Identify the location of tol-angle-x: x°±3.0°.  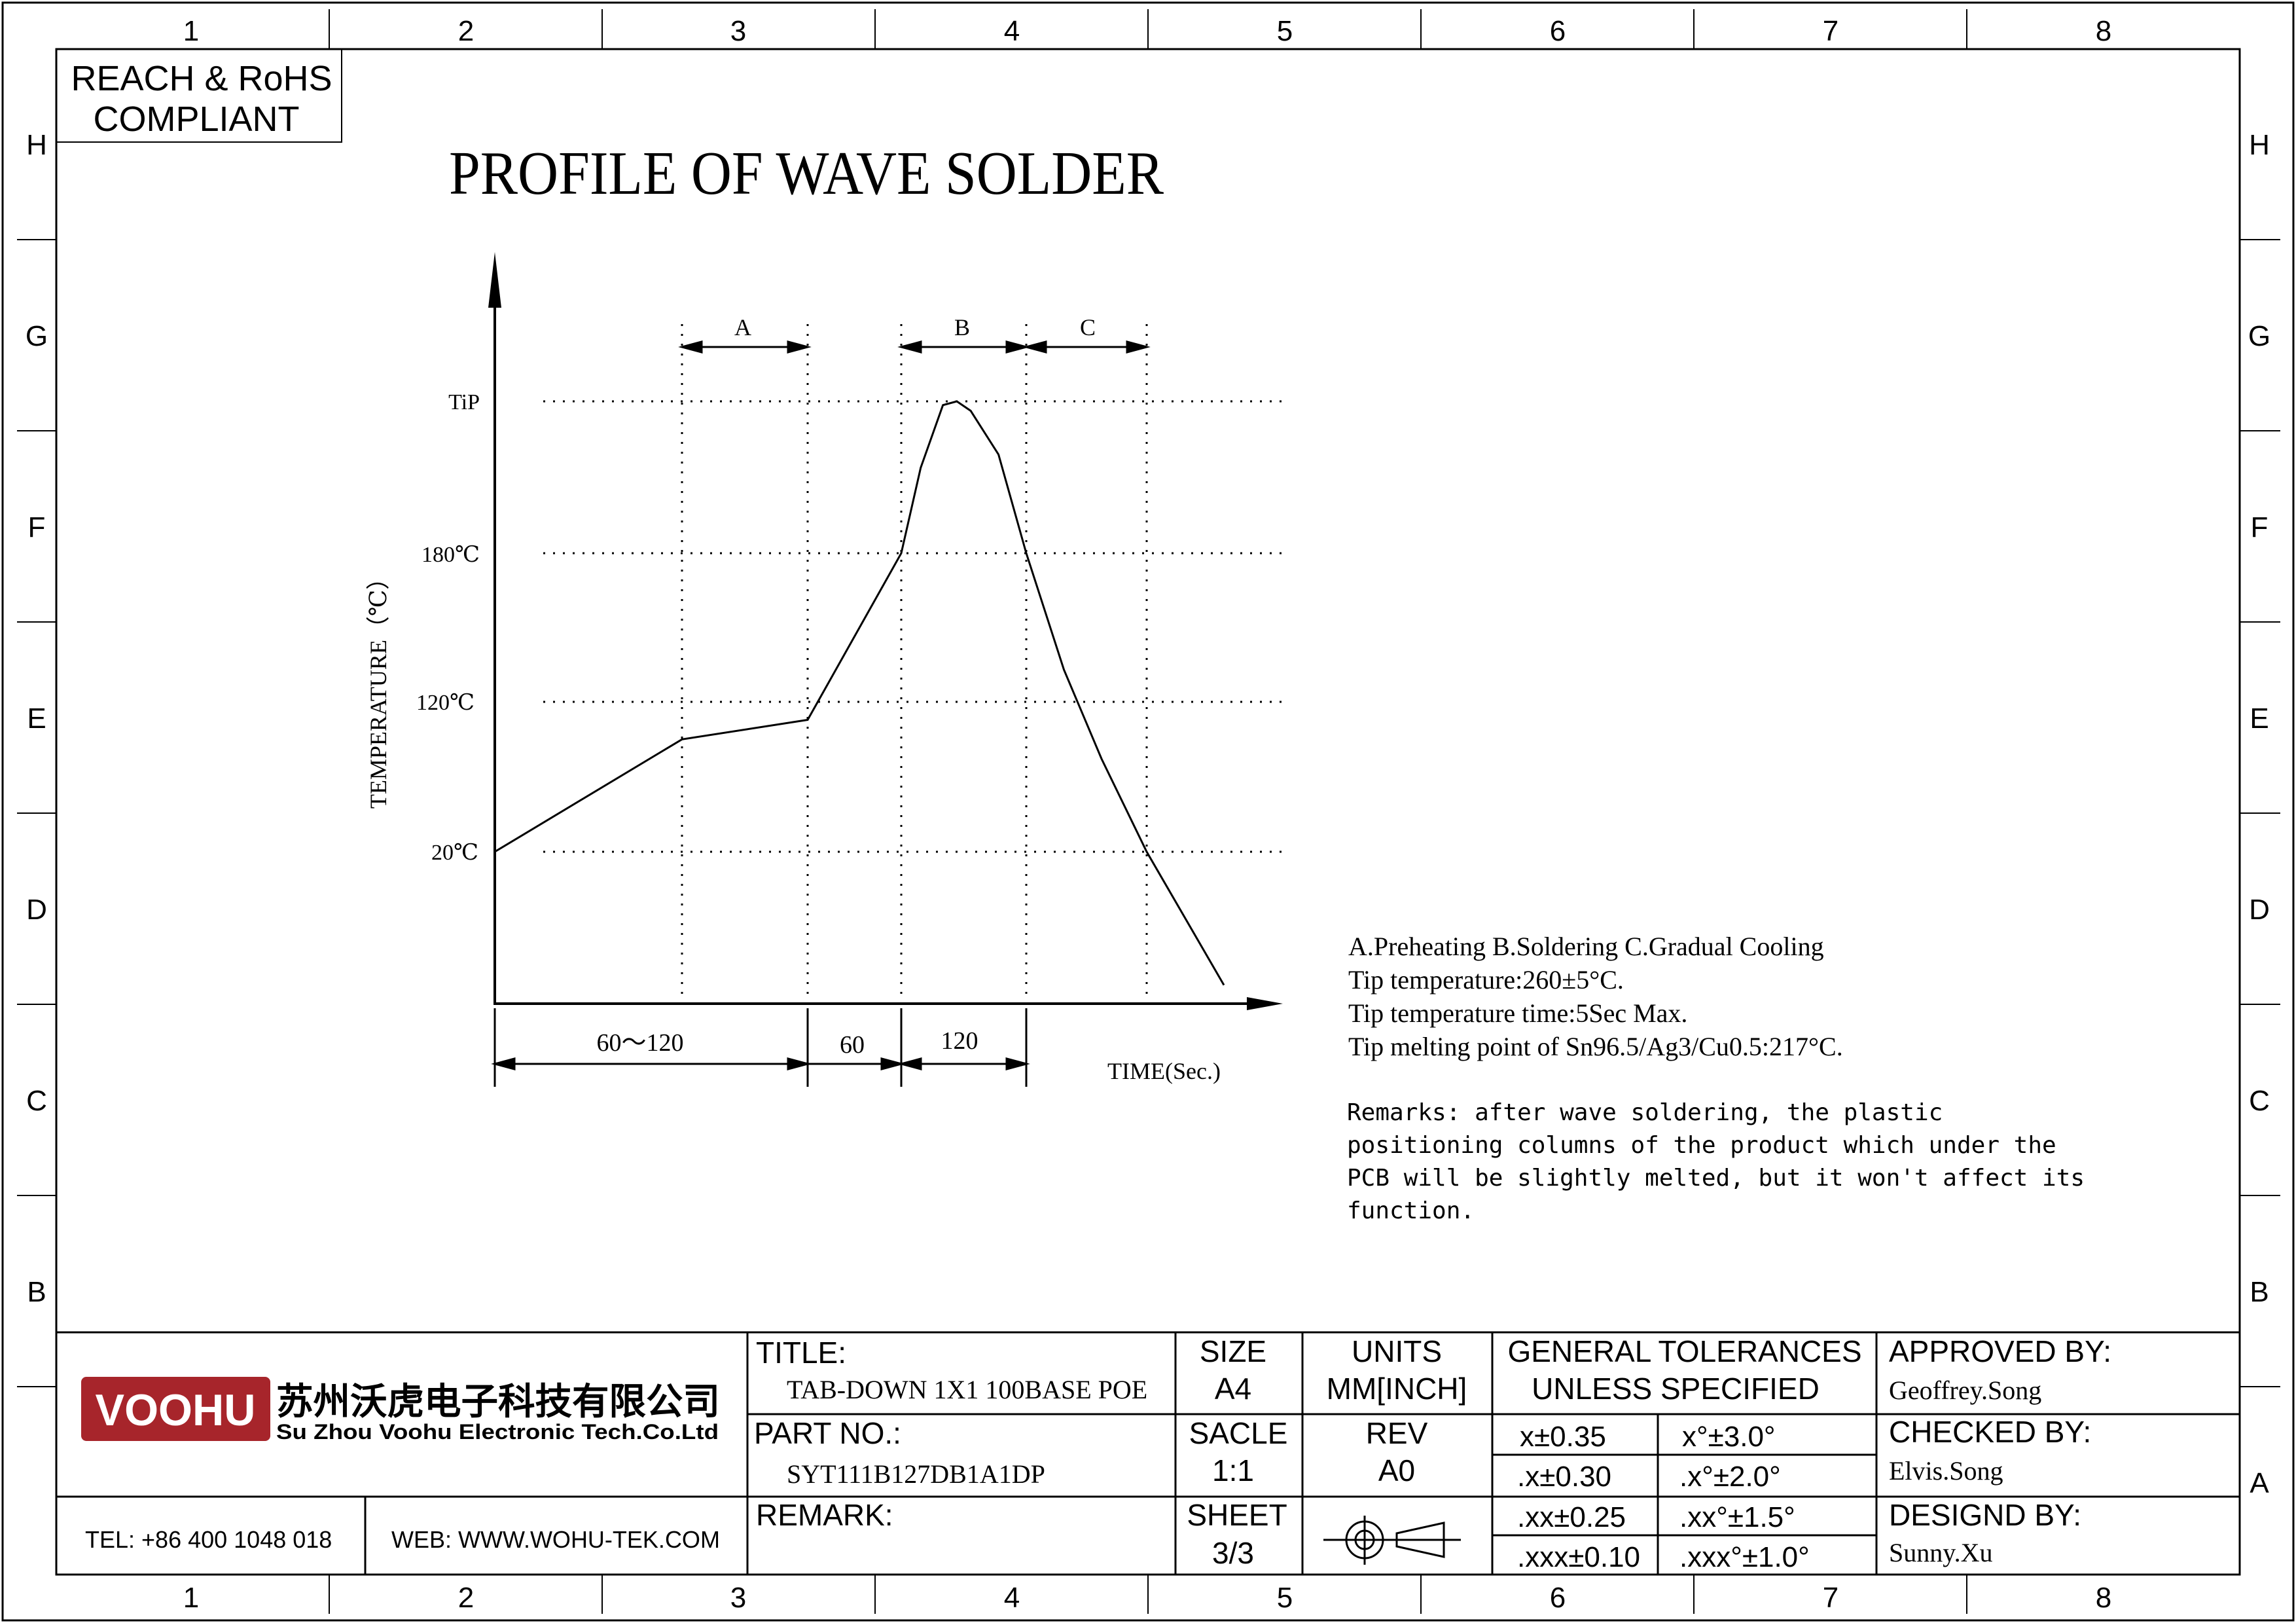
(1729, 1437).